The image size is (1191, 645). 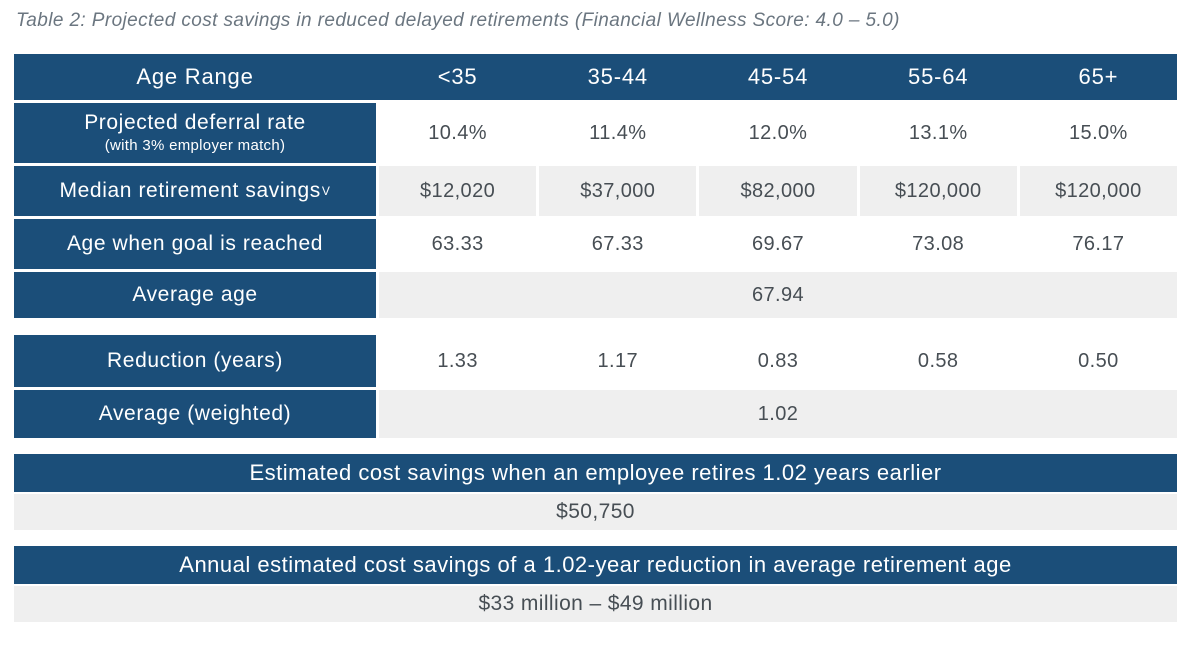 What do you see at coordinates (618, 244) in the screenshot?
I see `data-cell: 67.33` at bounding box center [618, 244].